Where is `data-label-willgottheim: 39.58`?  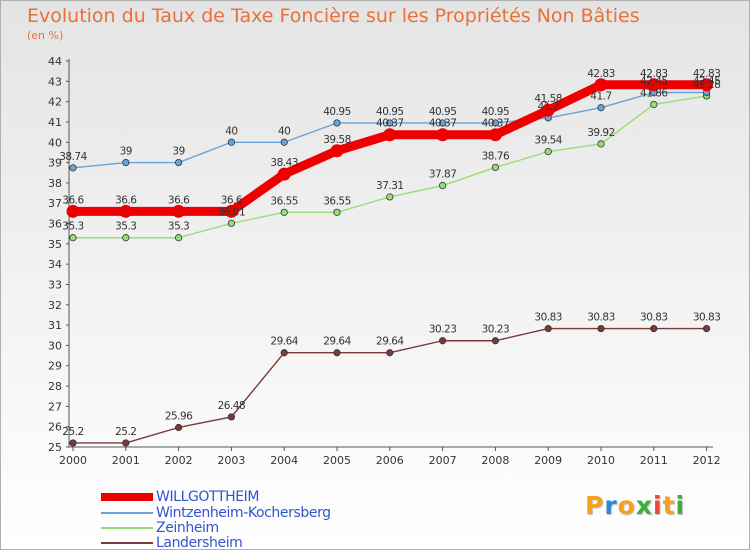 data-label-willgottheim: 39.58 is located at coordinates (337, 140).